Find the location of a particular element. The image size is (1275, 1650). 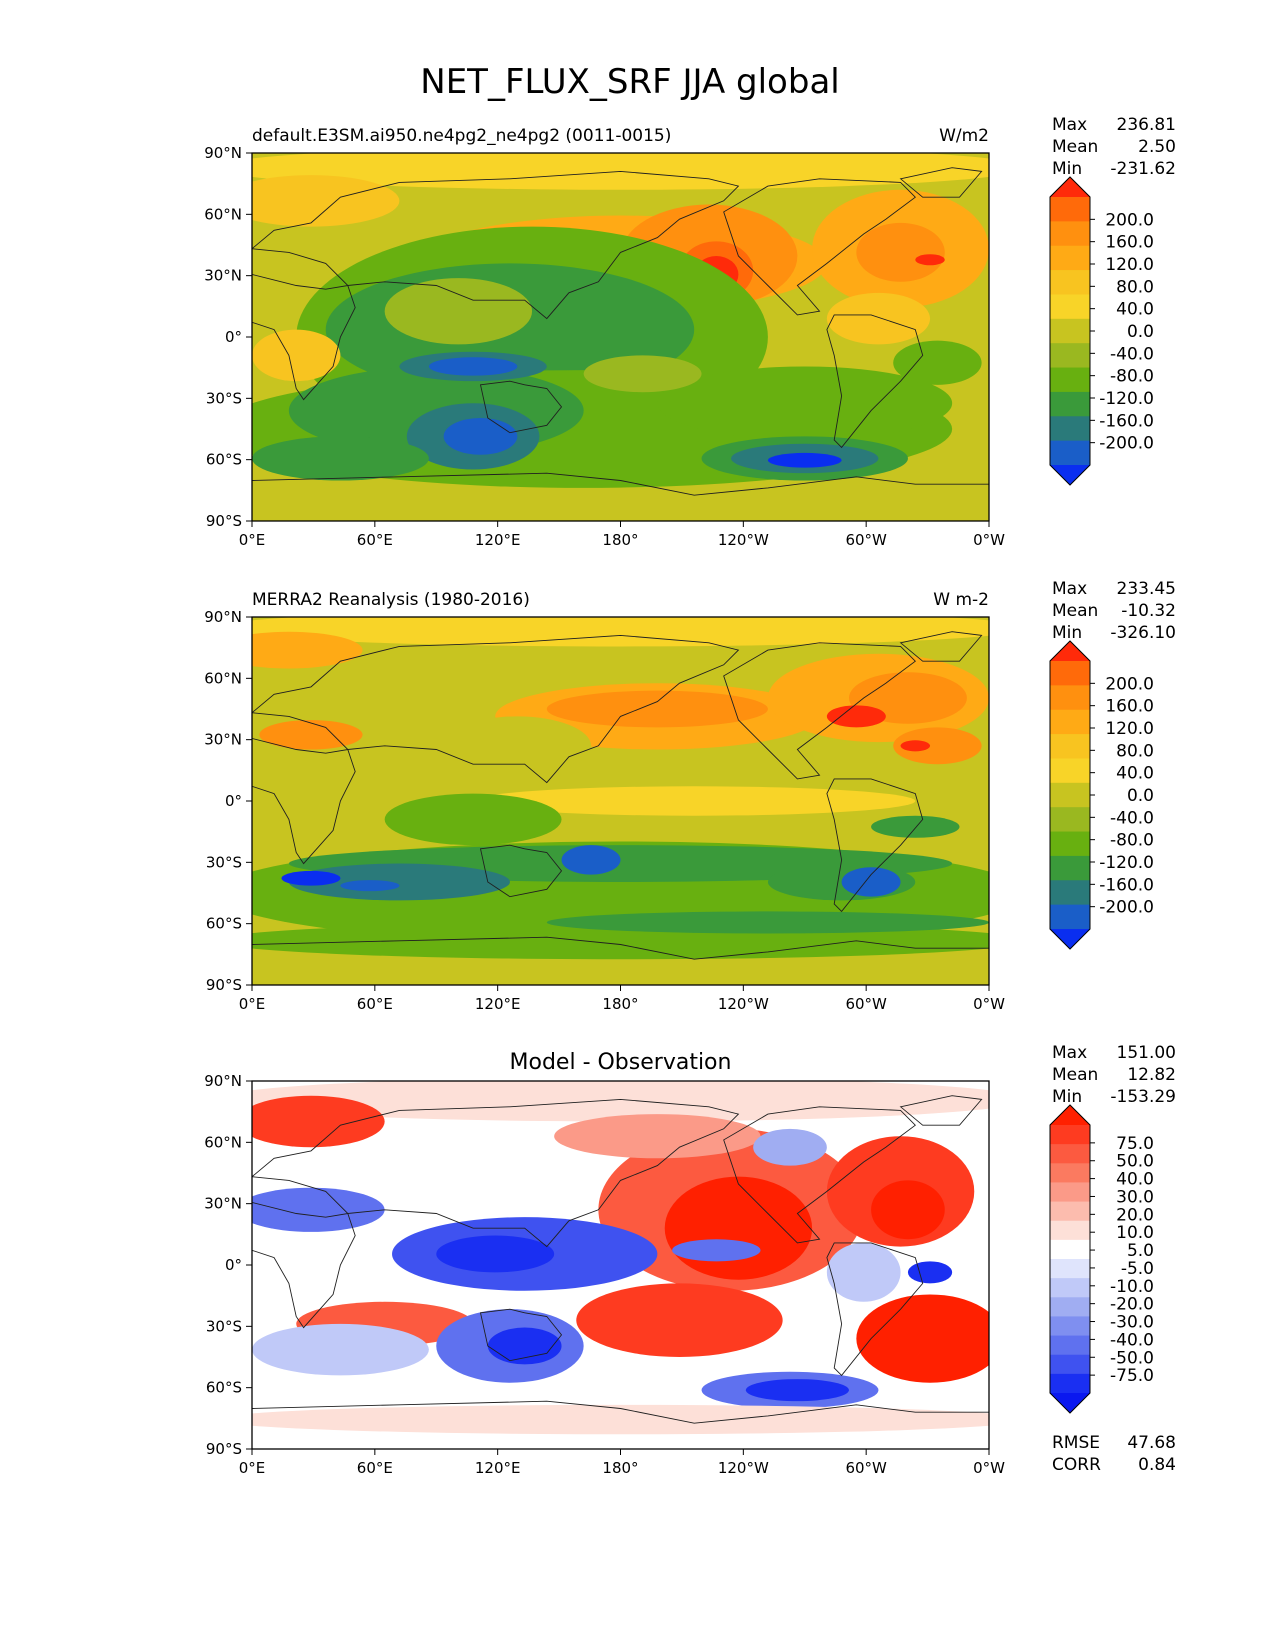

colorbar-outline is located at coordinates (1070, 1259).